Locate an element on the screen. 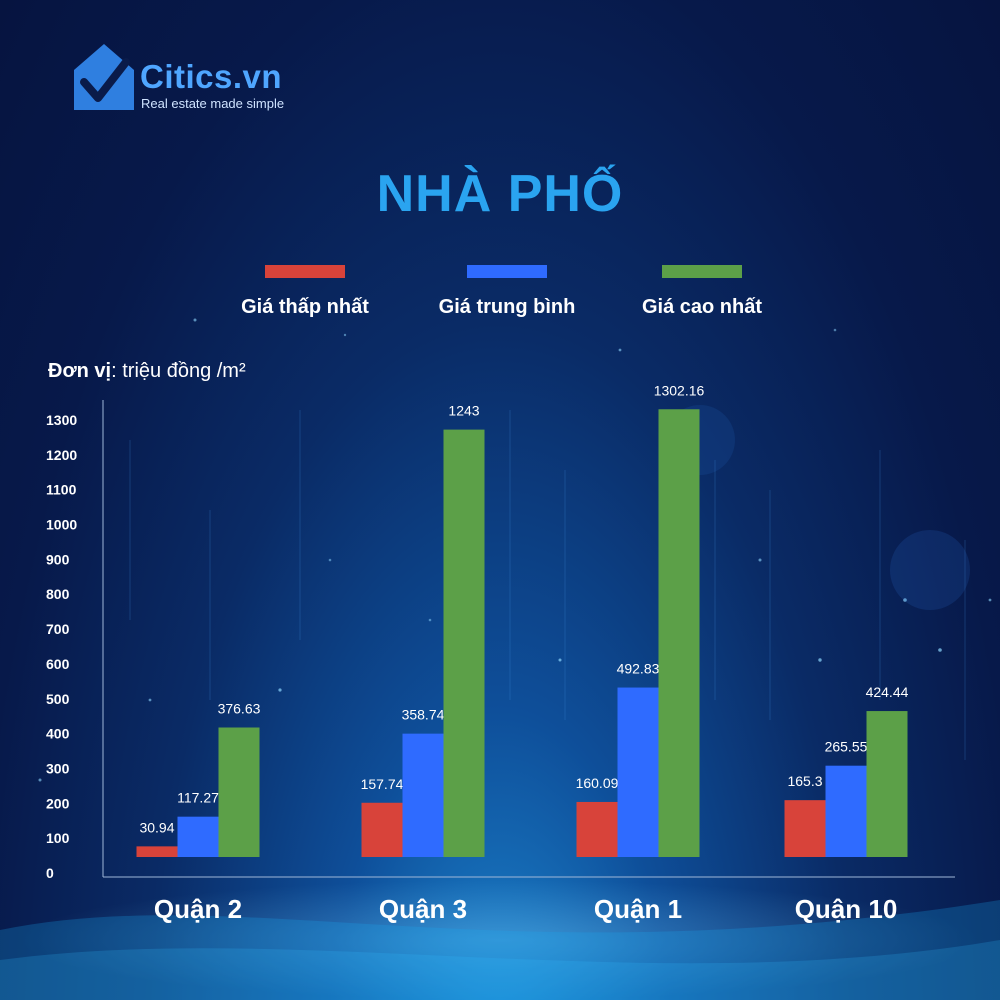 The height and width of the screenshot is (1000, 1000). y-tick-label: 200 is located at coordinates (58, 803).